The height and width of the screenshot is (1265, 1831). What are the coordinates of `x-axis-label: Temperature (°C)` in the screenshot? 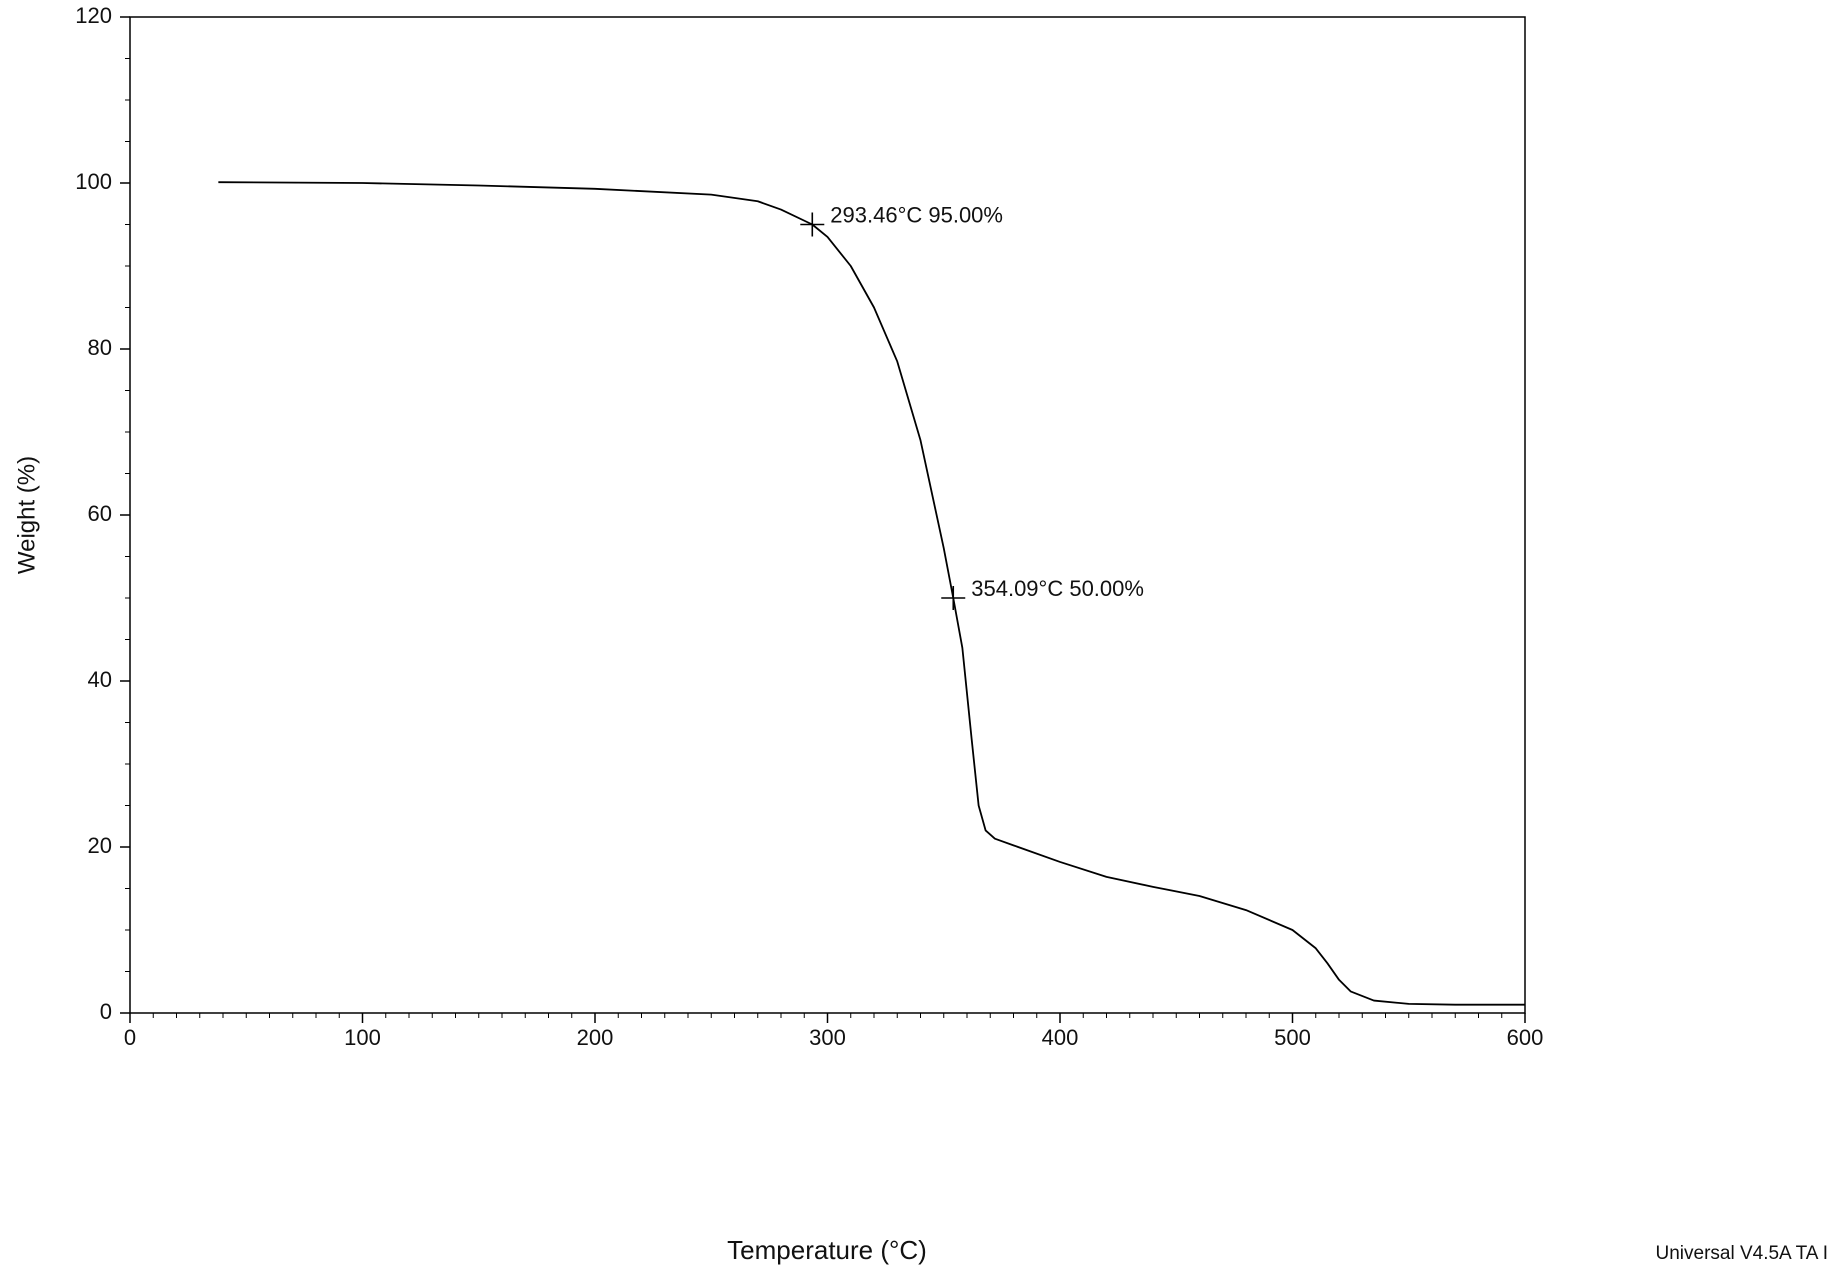 It's located at (827, 1250).